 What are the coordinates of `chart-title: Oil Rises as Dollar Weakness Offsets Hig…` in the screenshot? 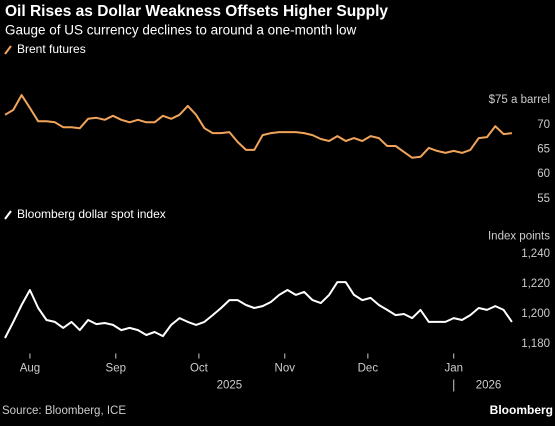 It's located at (196, 11).